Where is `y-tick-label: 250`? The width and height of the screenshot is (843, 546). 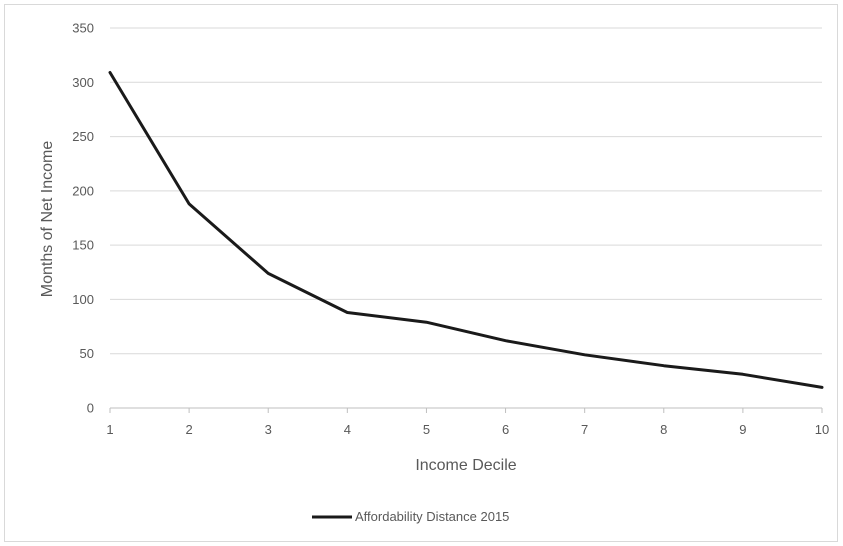 y-tick-label: 250 is located at coordinates (83, 136).